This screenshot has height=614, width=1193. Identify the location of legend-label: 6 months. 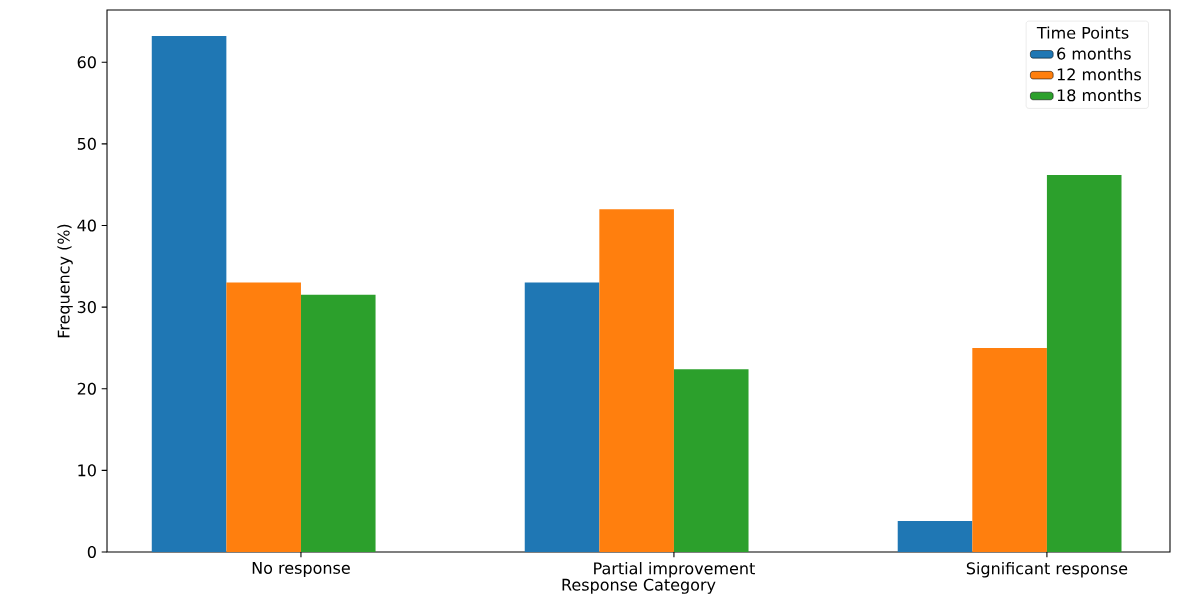
(1094, 53).